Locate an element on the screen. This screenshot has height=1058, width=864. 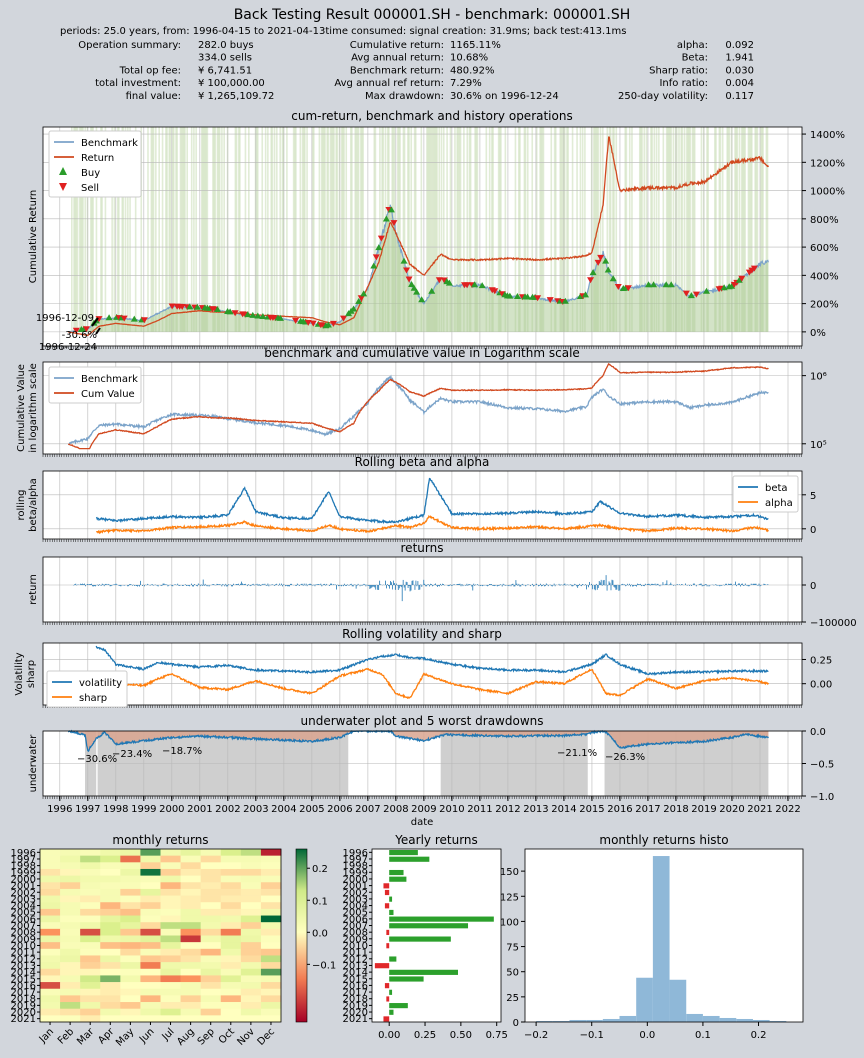
colorbar-tick-label: 0.0 is located at coordinates (320, 933).